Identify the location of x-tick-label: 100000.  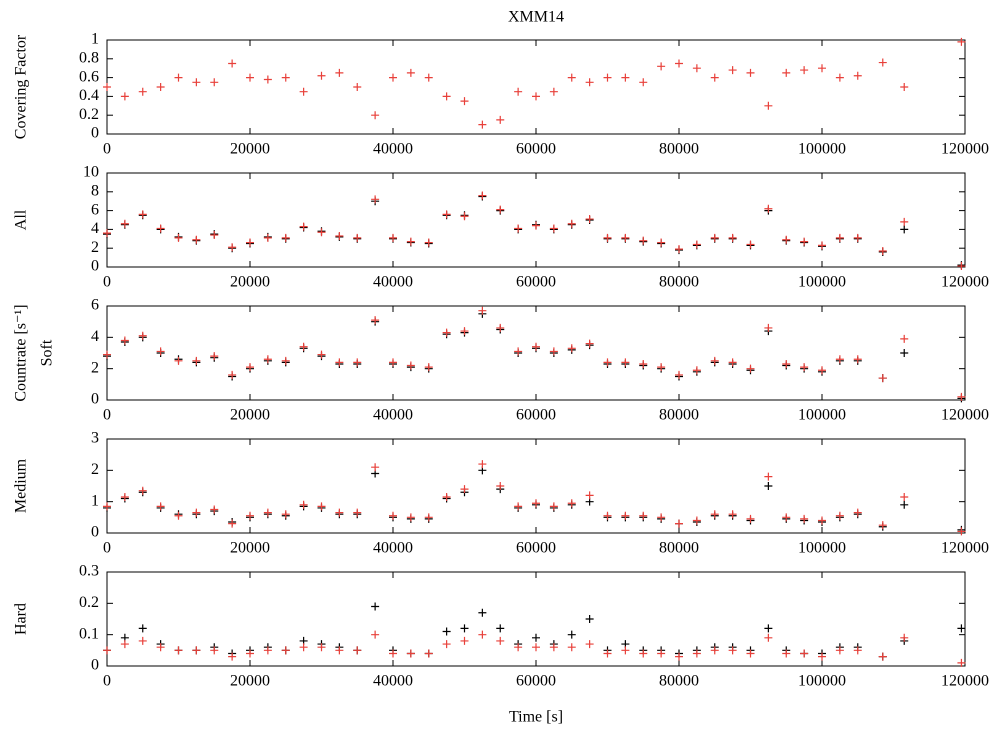
(822, 282).